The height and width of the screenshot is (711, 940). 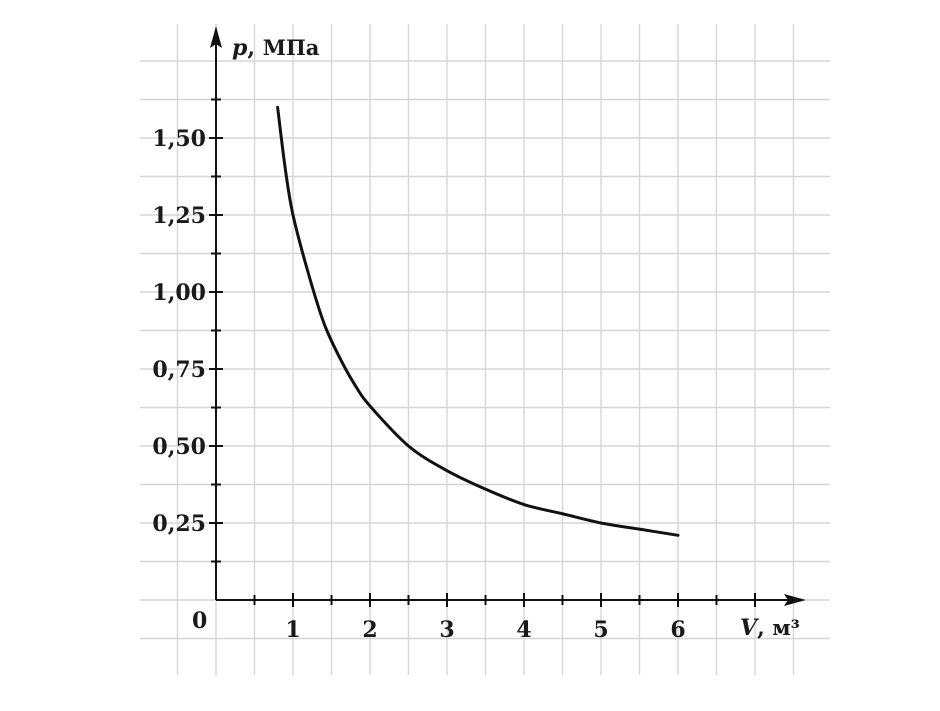 I want to click on x-tick-label: 1, so click(x=292, y=630).